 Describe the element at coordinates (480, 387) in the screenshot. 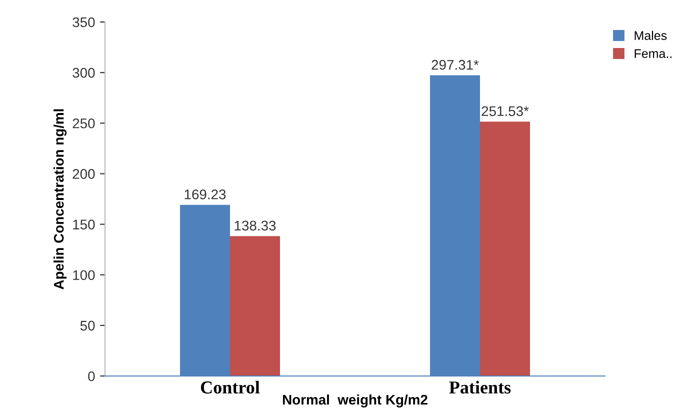

I see `x-tick-label: Patients` at that location.